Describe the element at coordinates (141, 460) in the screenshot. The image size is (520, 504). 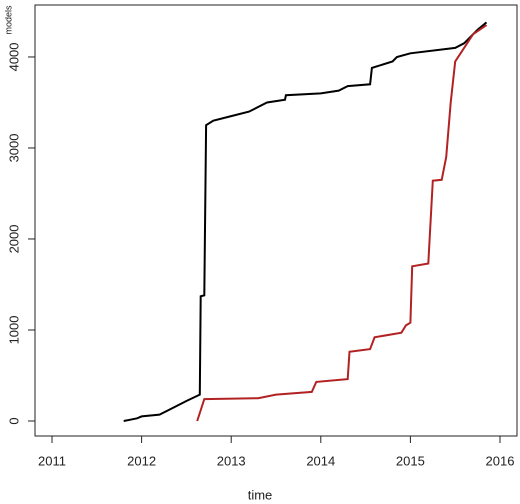
I see `x-tick-label: 2012` at that location.